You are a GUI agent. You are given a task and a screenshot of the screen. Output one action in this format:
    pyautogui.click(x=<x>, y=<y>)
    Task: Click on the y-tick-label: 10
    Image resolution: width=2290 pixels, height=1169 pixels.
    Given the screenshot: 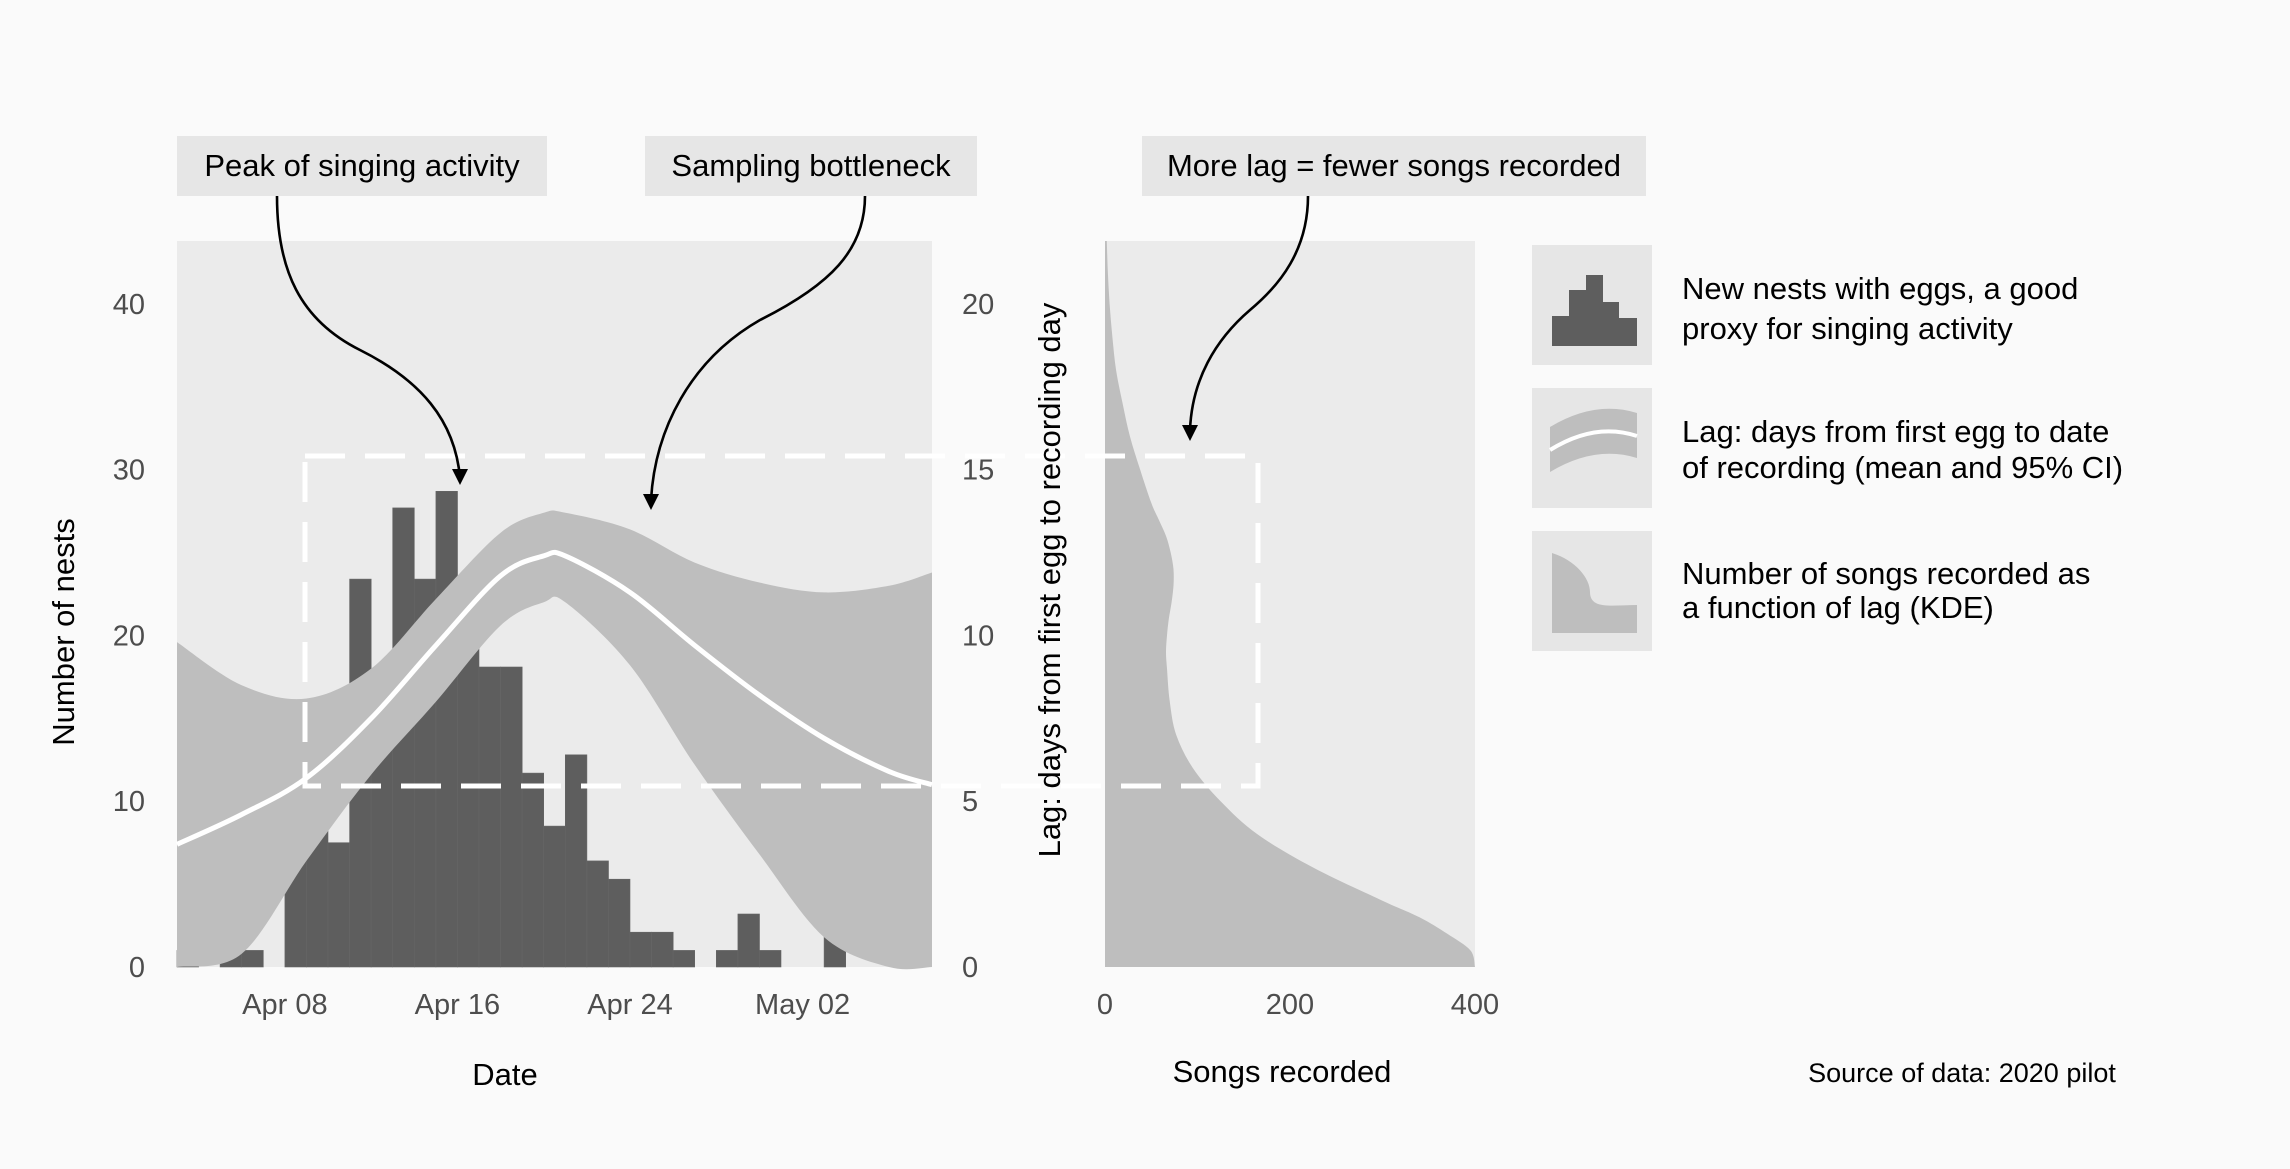 What is the action you would take?
    pyautogui.click(x=129, y=802)
    